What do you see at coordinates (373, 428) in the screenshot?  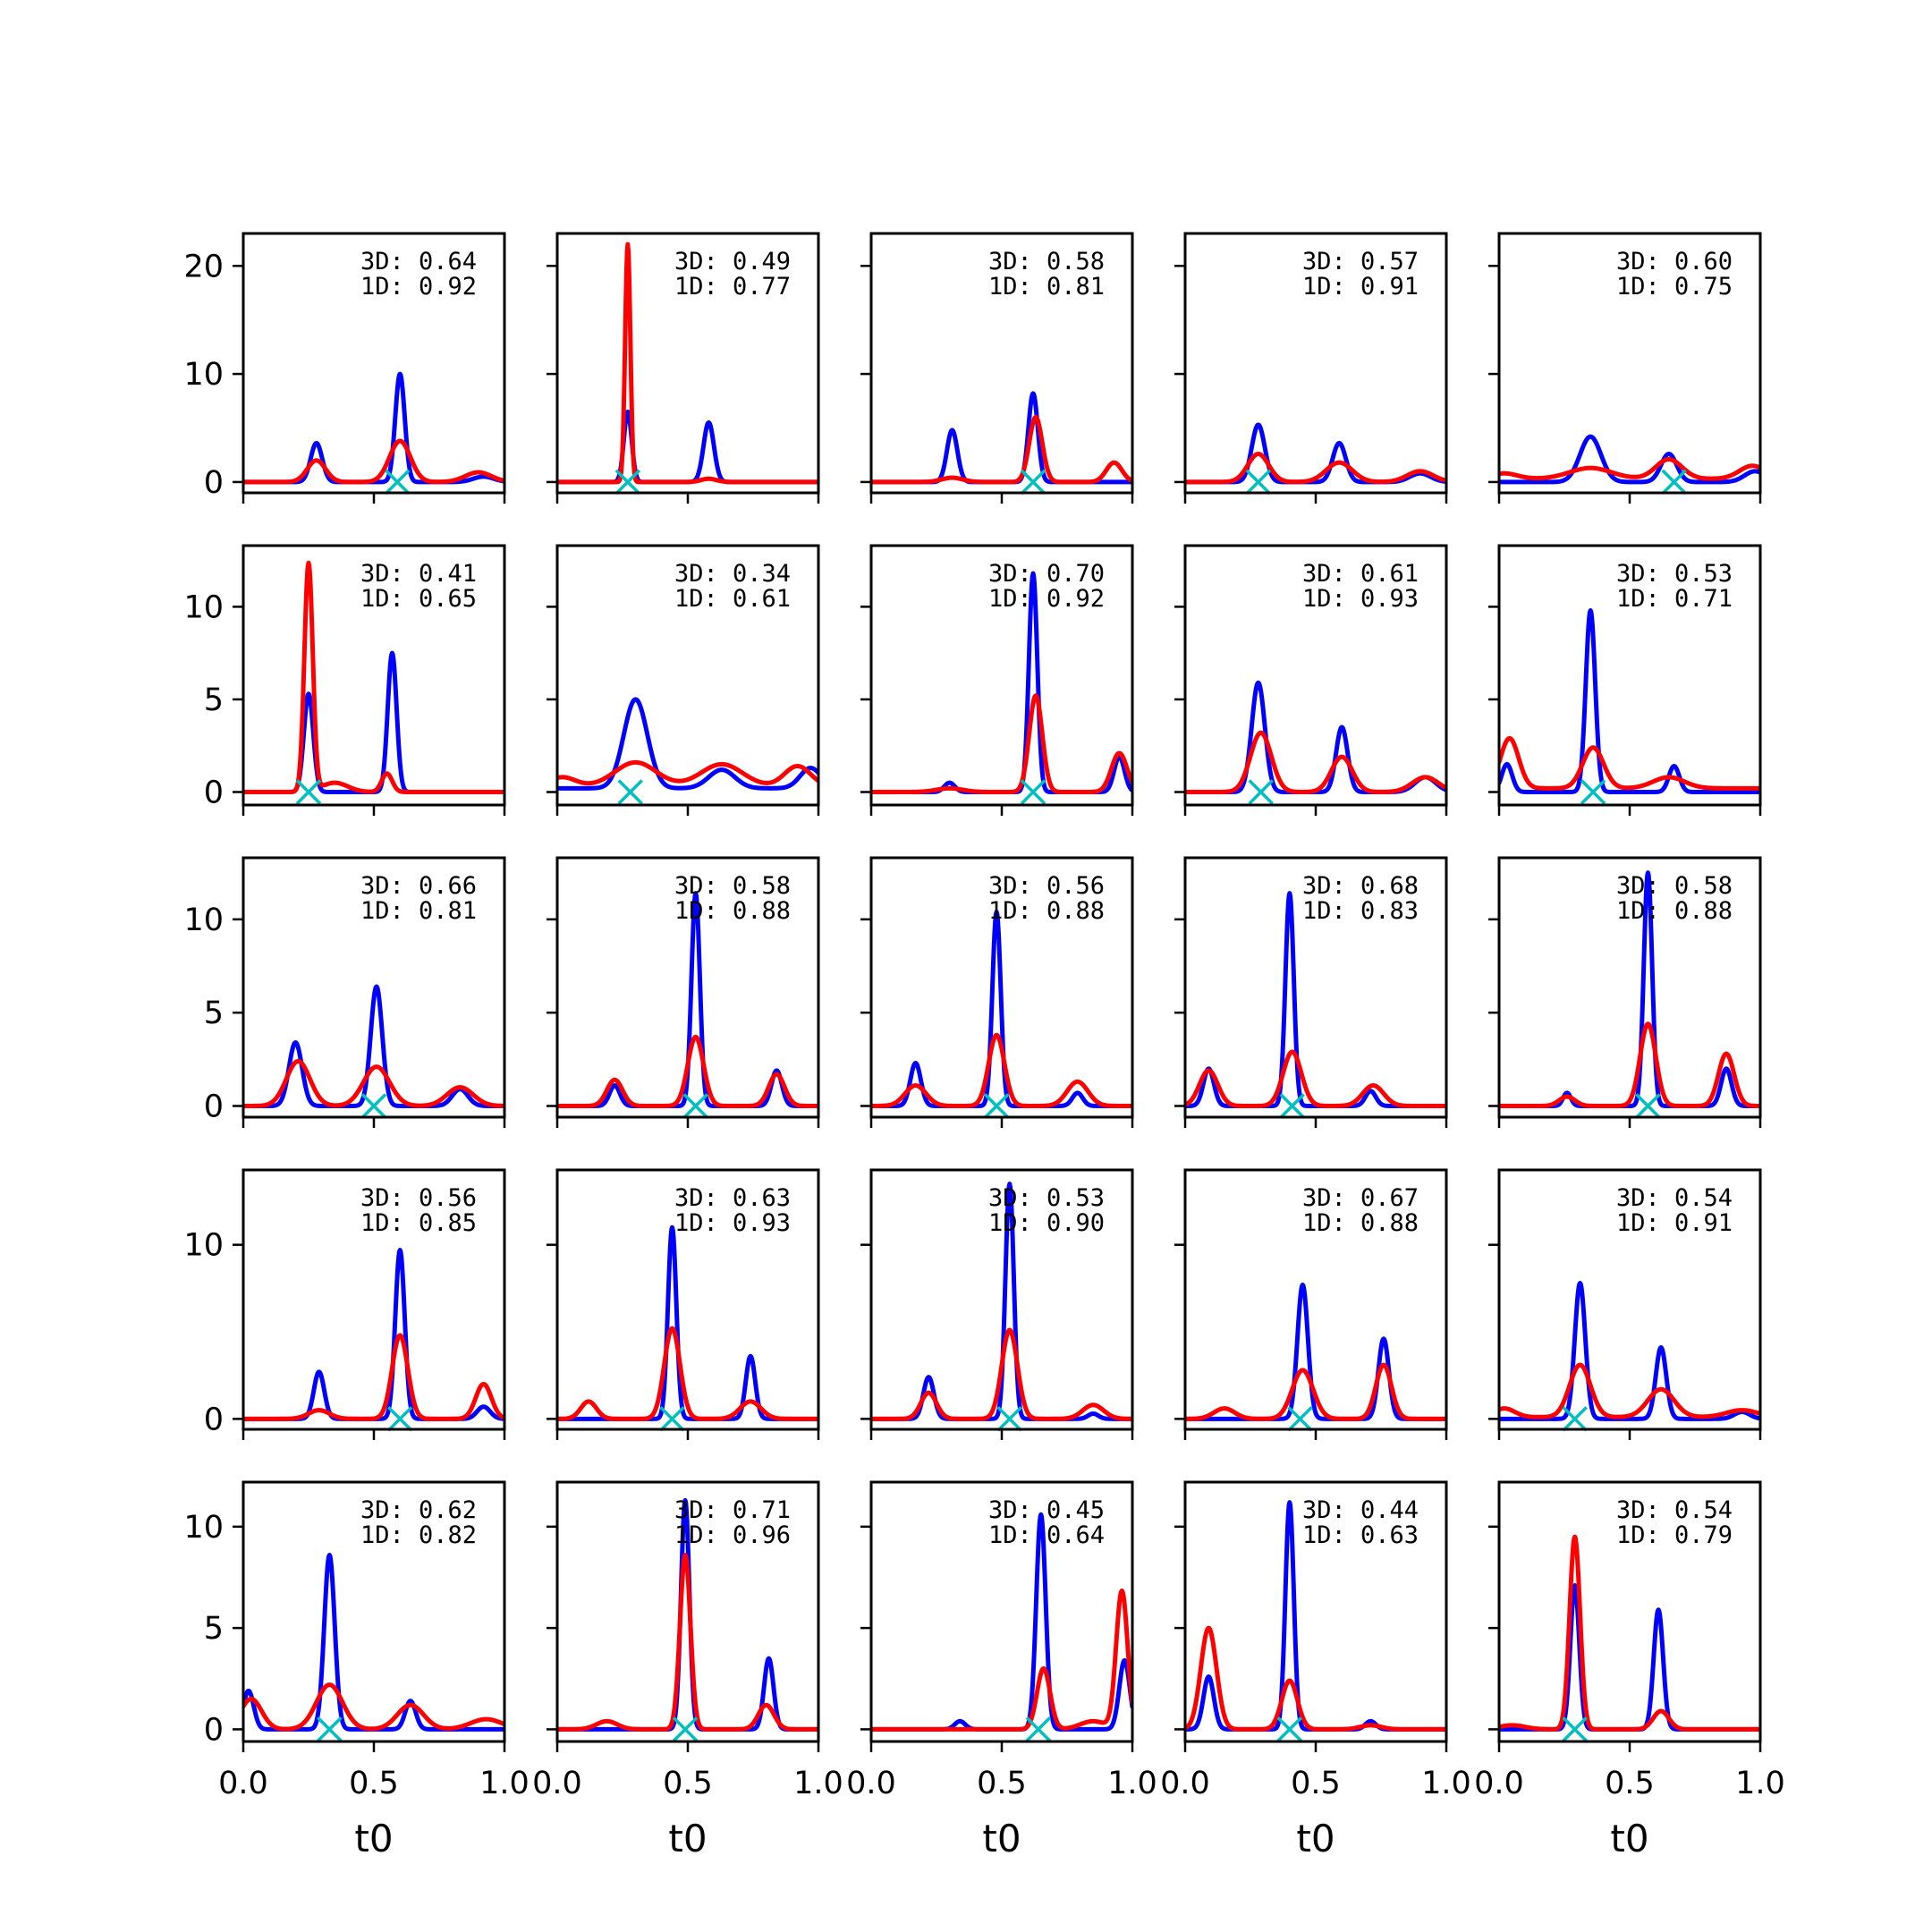 I see `blue-curve-r1c1` at bounding box center [373, 428].